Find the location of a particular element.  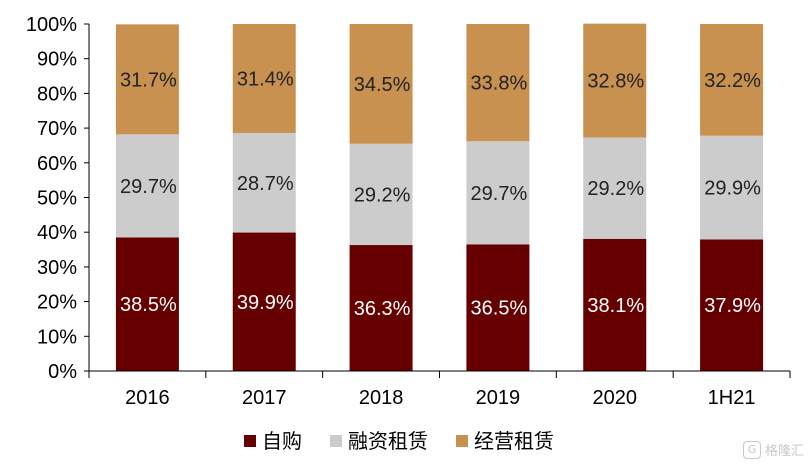

bar-3-2020 is located at coordinates (615, 80).